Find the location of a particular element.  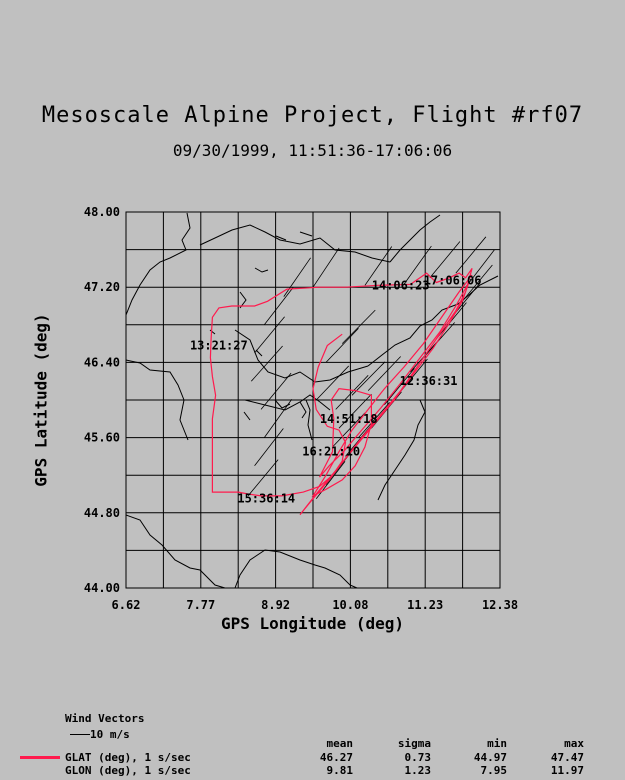

wind-scale-line is located at coordinates (80, 734).